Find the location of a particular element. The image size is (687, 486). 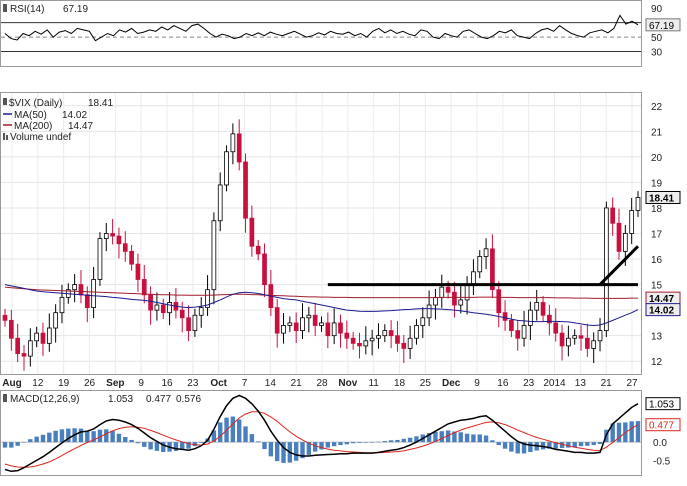

macd-value-box-label: 1.053 is located at coordinates (661, 405).